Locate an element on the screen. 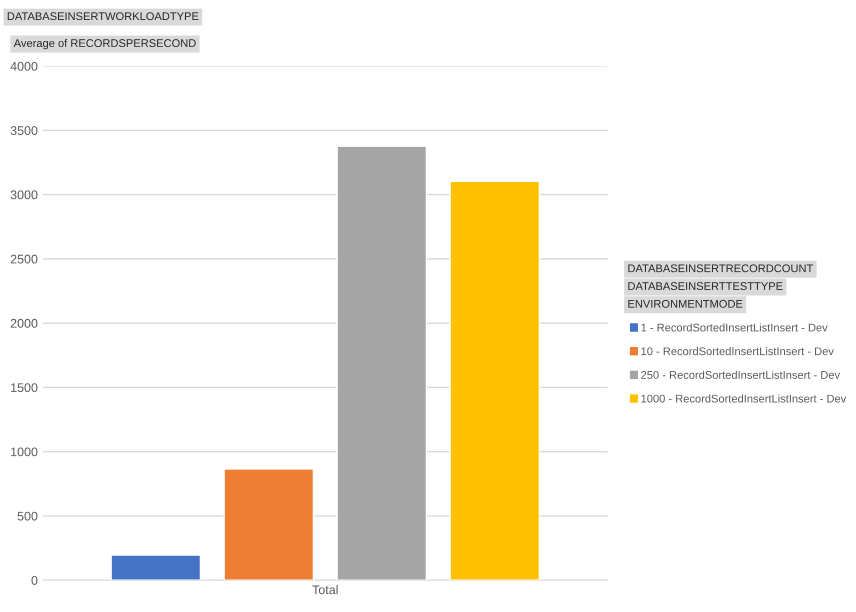  y-tick-label: 3500 is located at coordinates (24, 131).